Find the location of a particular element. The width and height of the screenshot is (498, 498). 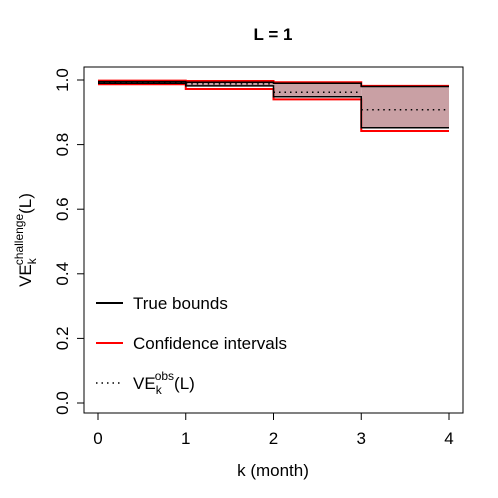

legend-label-ve-obs-sup: obs is located at coordinates (164, 376).